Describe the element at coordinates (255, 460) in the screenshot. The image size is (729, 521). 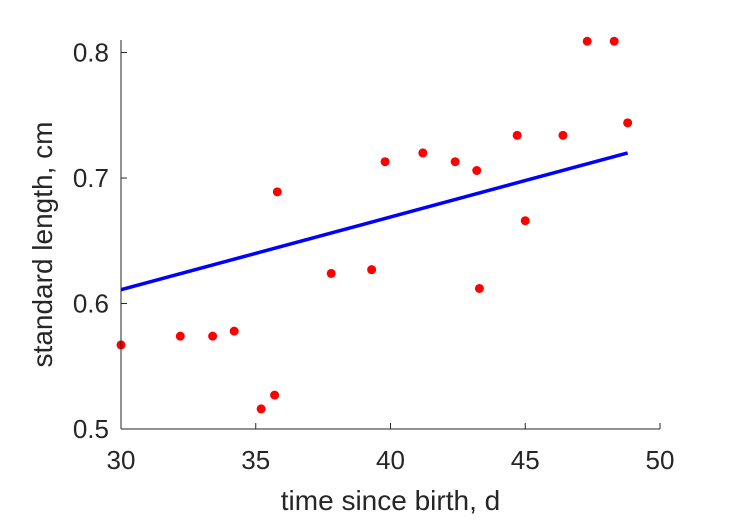
I see `x-tick-label: 35` at that location.